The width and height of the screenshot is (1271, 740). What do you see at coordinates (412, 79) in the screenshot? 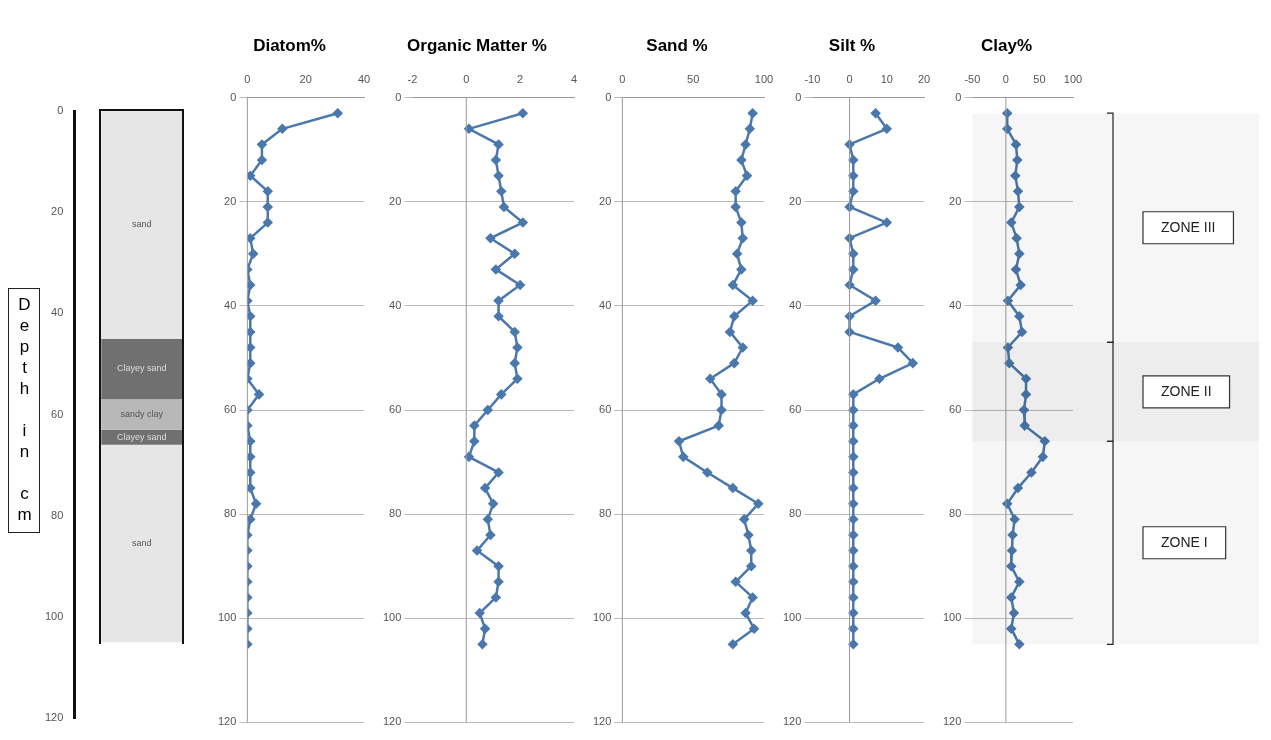
I see `x-tick-label: -2` at bounding box center [412, 79].